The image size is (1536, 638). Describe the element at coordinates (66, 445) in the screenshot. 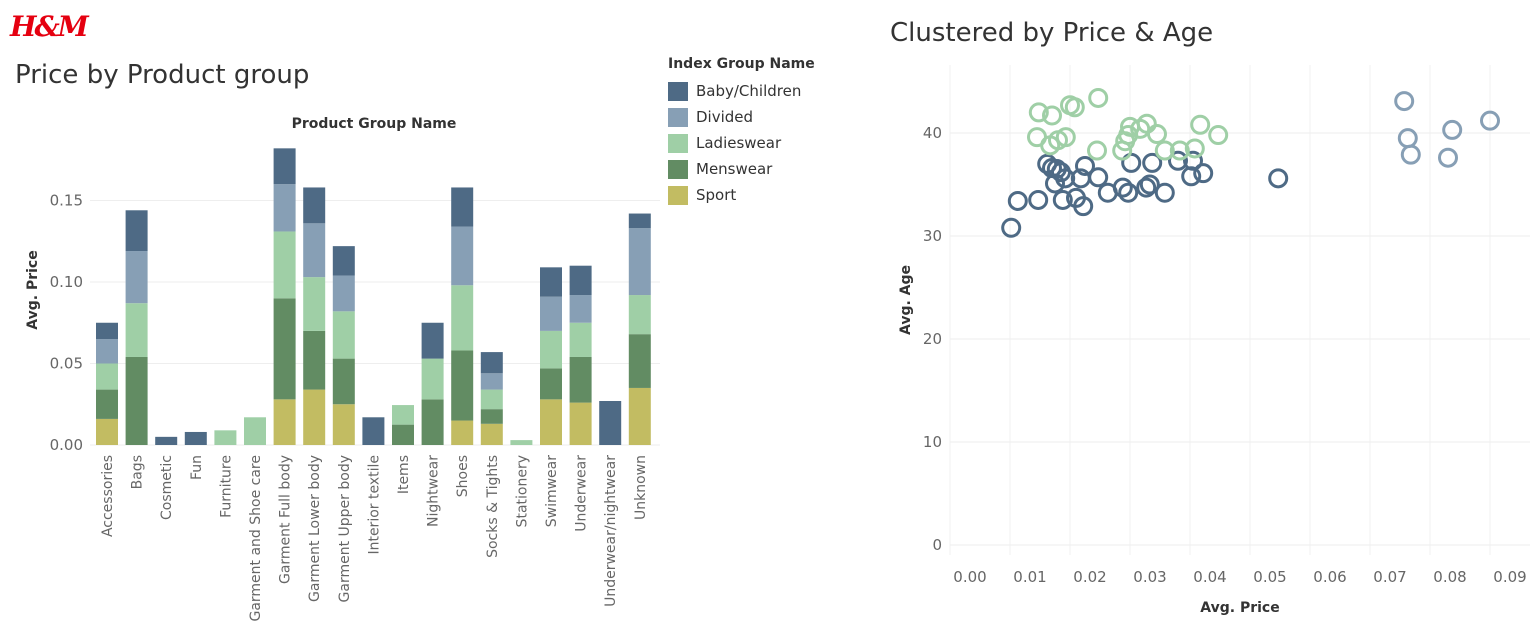

I see `y-tick-label: 0.00` at that location.